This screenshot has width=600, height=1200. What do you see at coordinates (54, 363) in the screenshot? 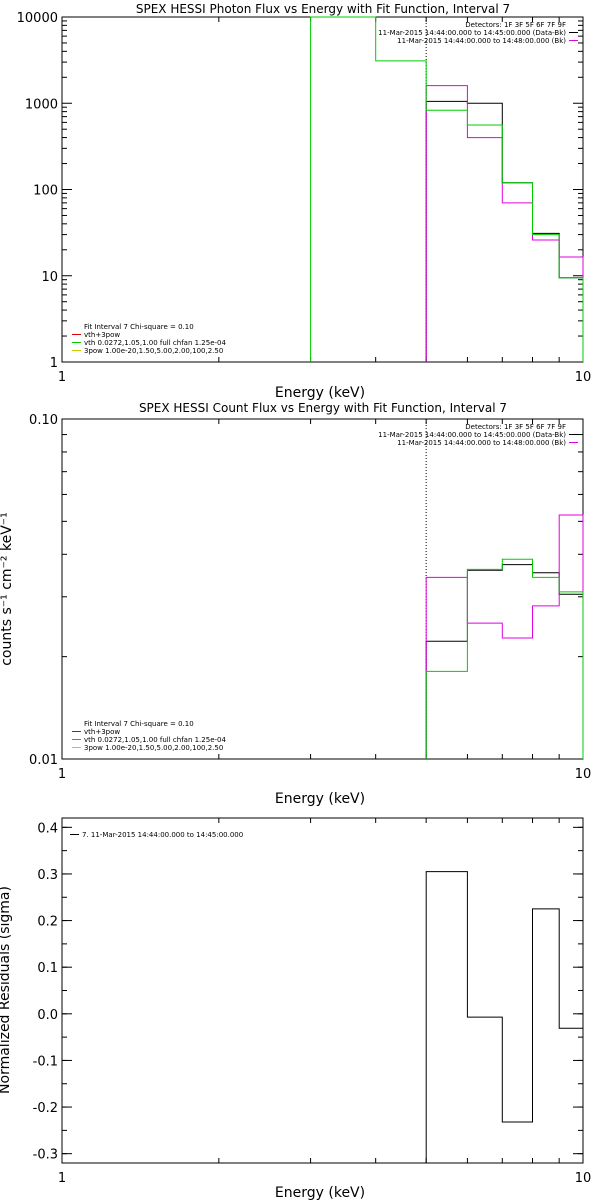
I see `y-tick-label: 1` at bounding box center [54, 363].